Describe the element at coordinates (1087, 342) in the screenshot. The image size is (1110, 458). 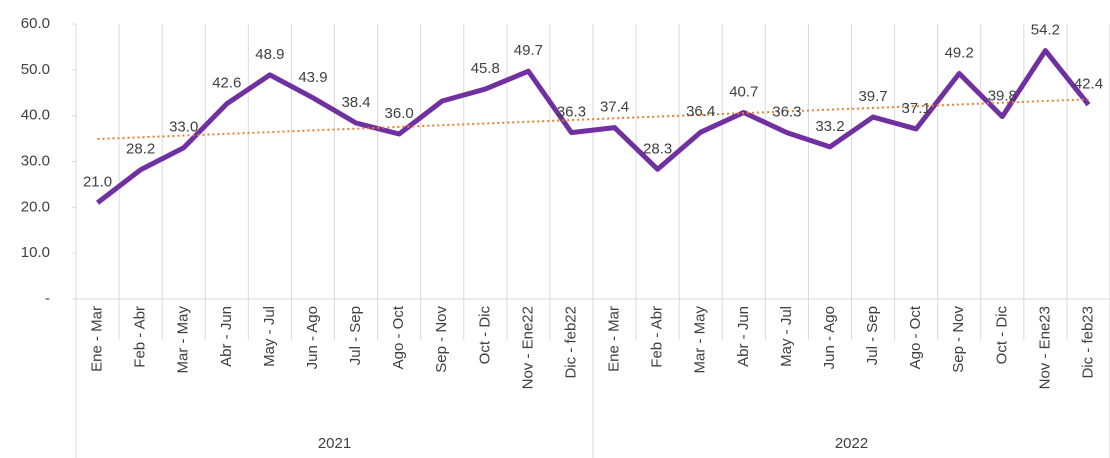
I see `x-tick-label: Dic - feb23` at that location.